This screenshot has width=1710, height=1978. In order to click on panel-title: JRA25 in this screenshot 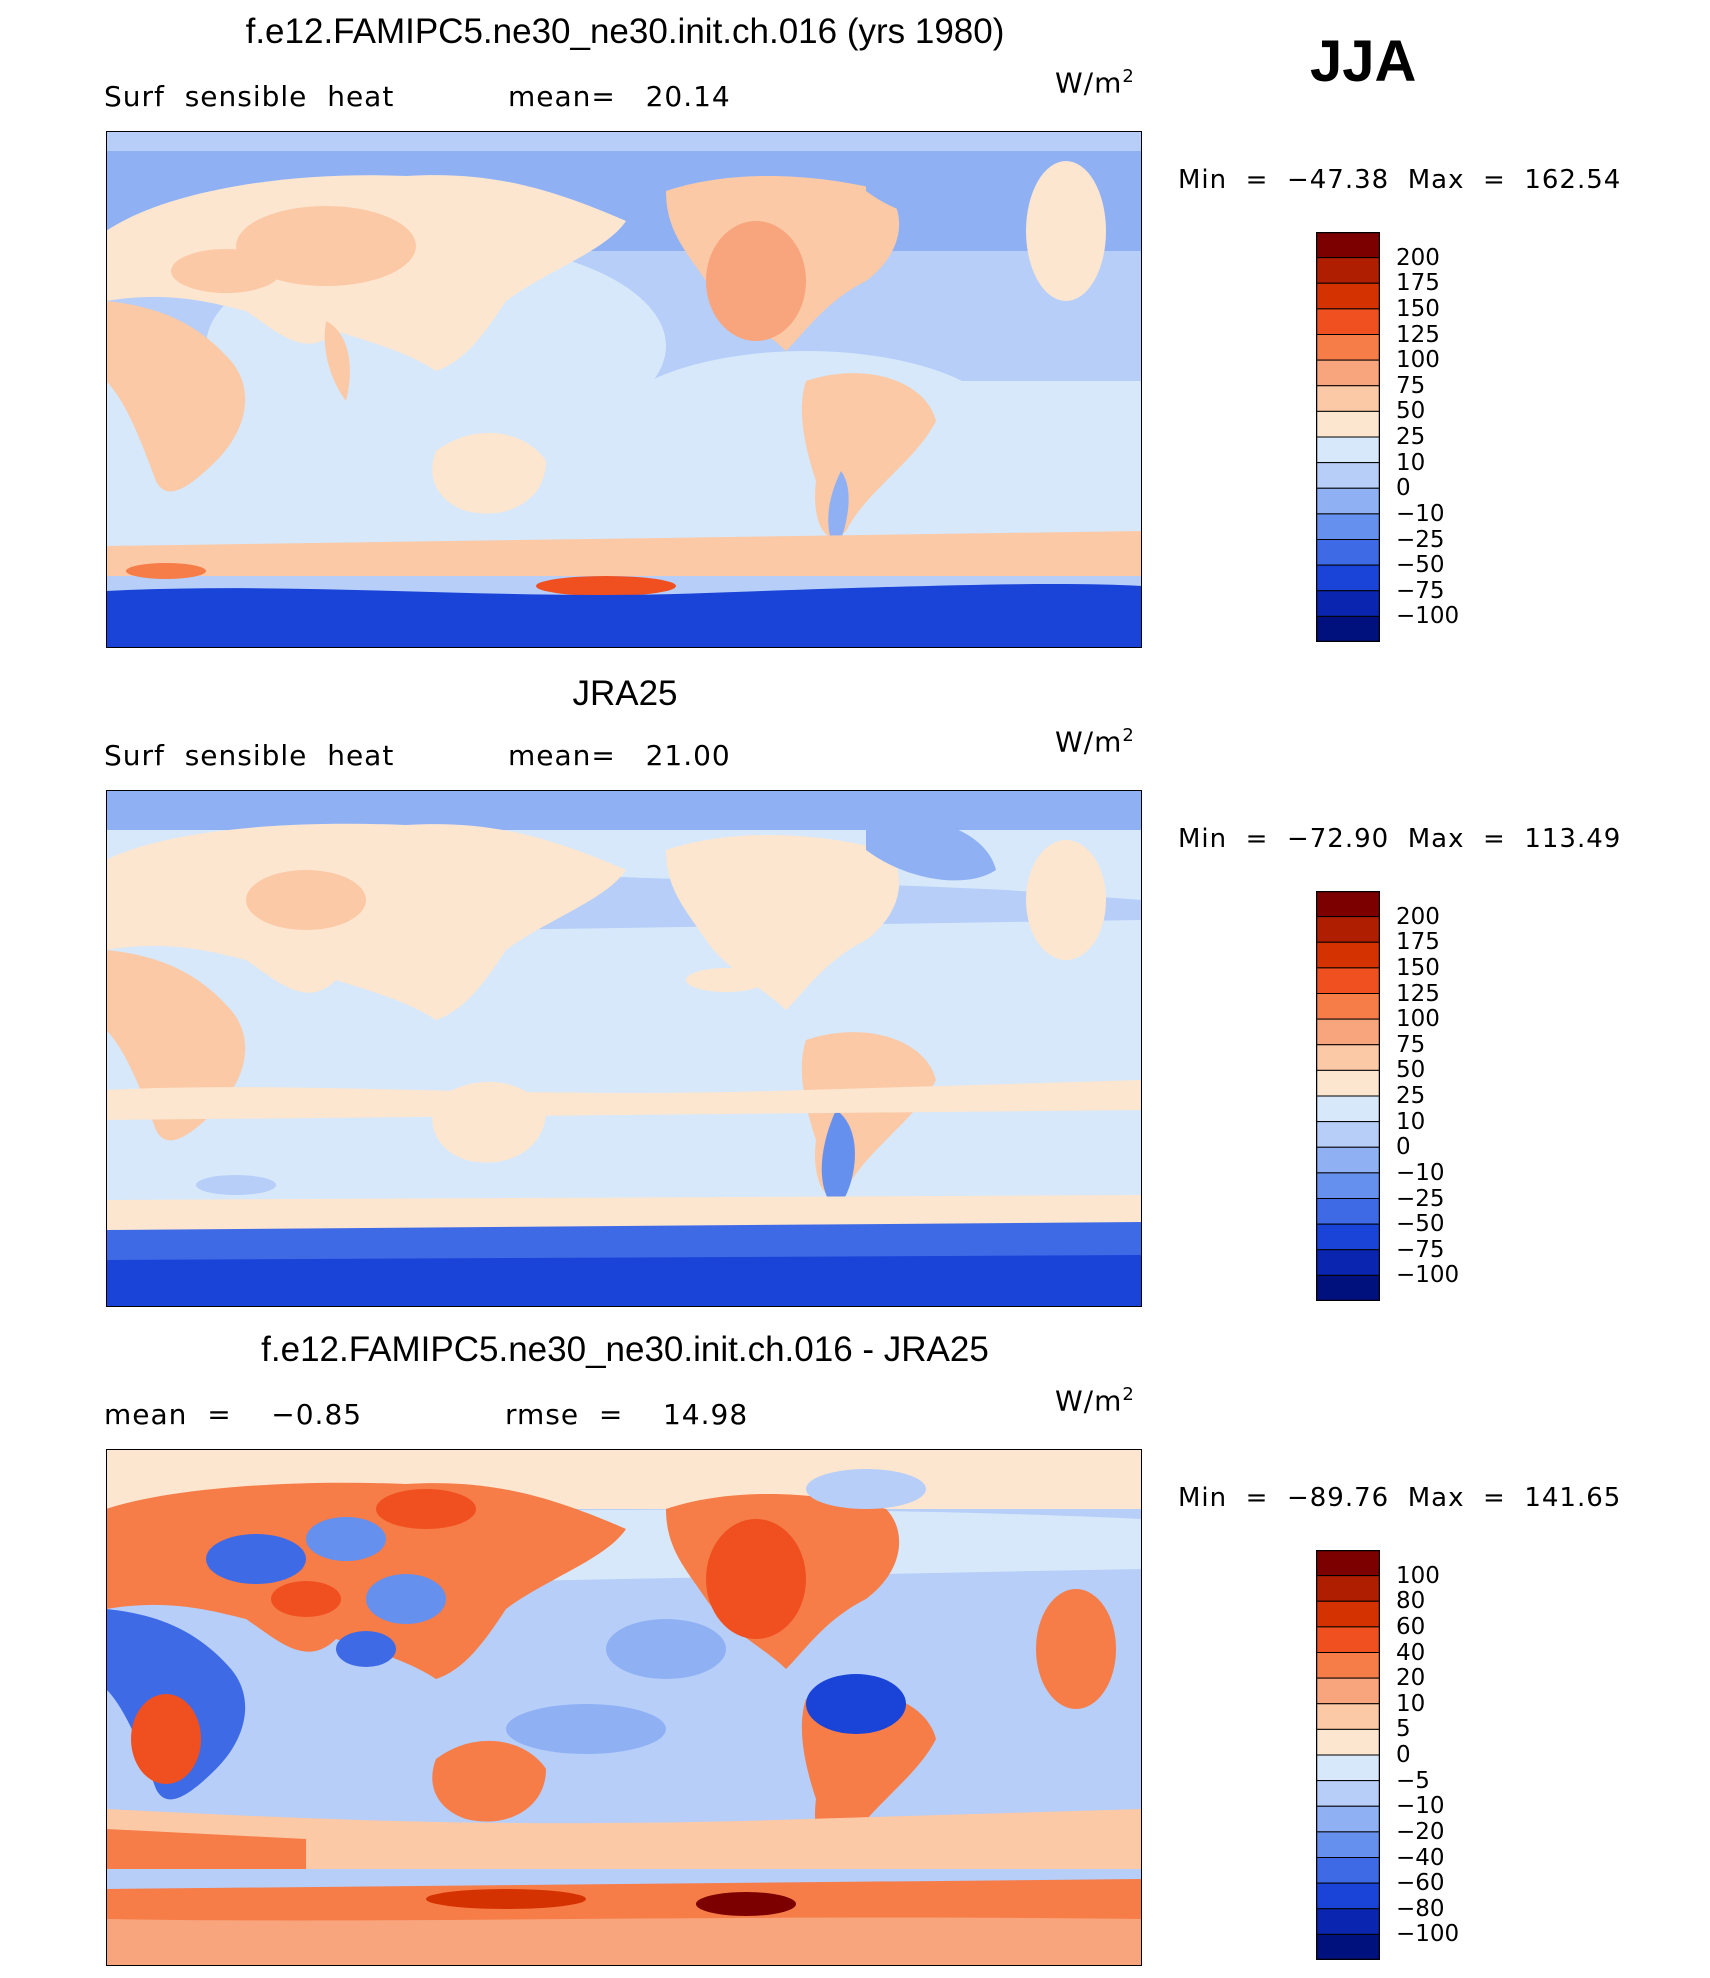, I will do `click(625, 693)`.